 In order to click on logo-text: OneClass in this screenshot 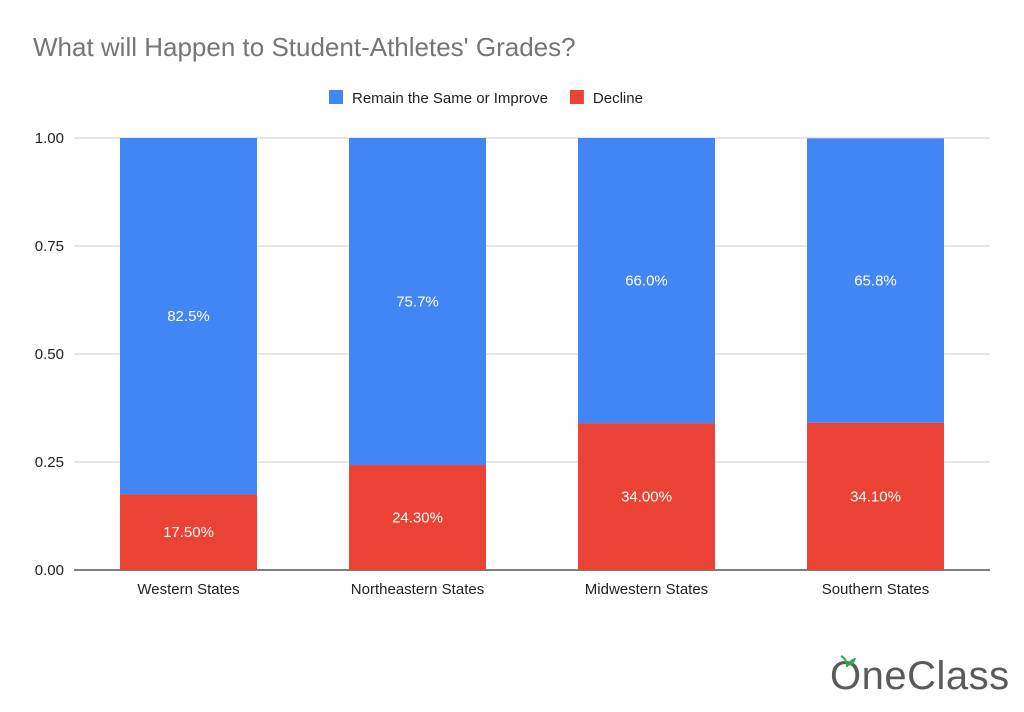, I will do `click(920, 676)`.